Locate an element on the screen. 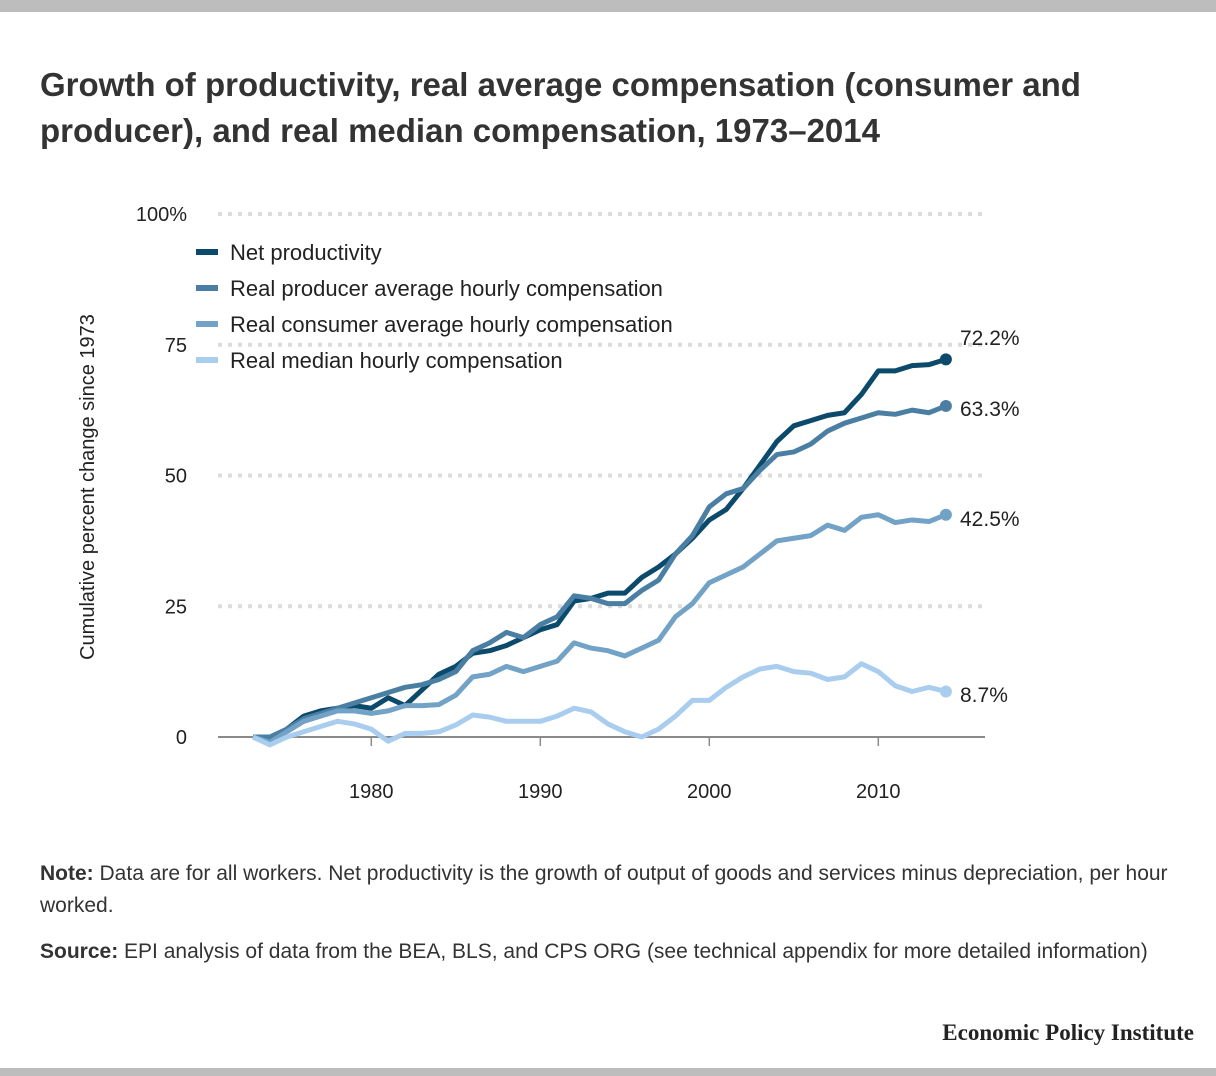 This screenshot has height=1076, width=1216. legend-entry: Net productivity is located at coordinates (306, 252).